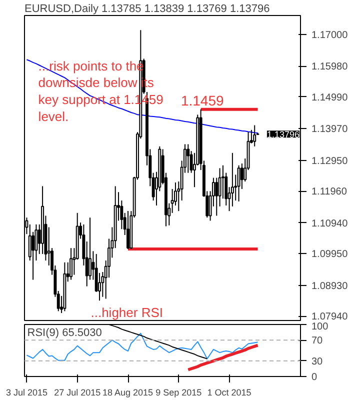  I want to click on annotation: ...higher RSI, so click(127, 312).